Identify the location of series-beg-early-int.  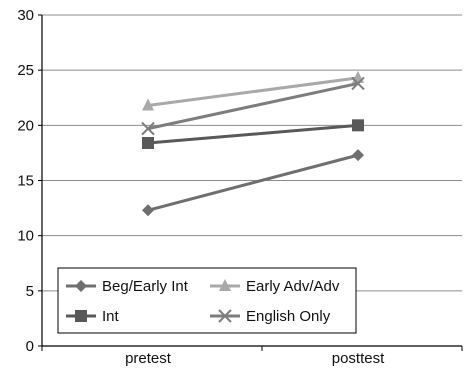
(253, 183).